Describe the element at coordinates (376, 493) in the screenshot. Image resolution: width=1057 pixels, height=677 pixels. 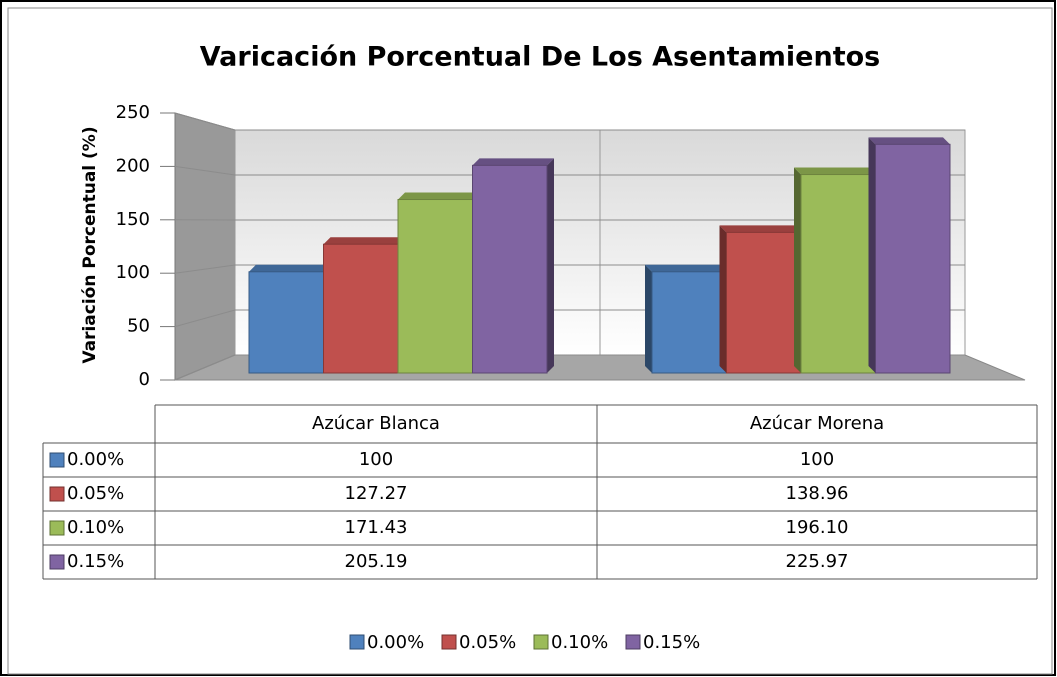
I see `table-cell: 127.27` at that location.